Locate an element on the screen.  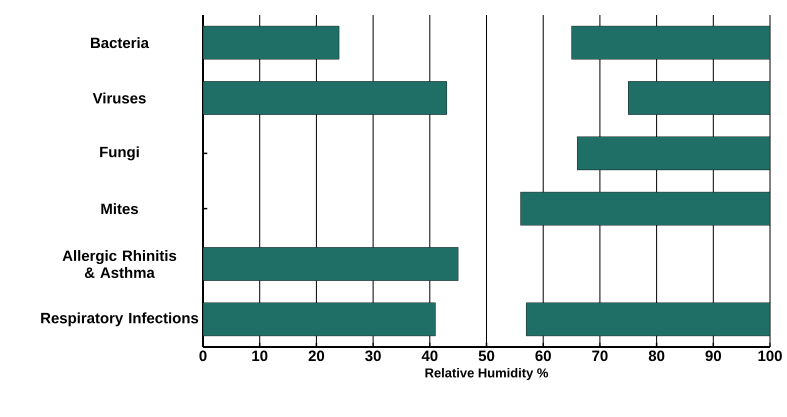
x-tick-label: 90 is located at coordinates (713, 356).